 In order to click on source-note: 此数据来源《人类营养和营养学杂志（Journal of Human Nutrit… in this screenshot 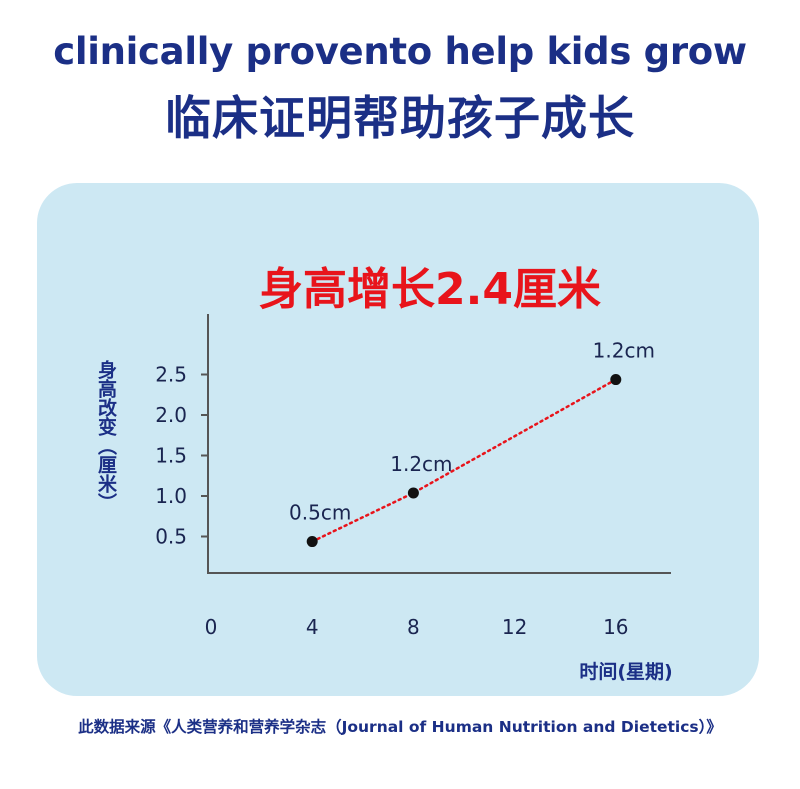, I will do `click(400, 726)`.